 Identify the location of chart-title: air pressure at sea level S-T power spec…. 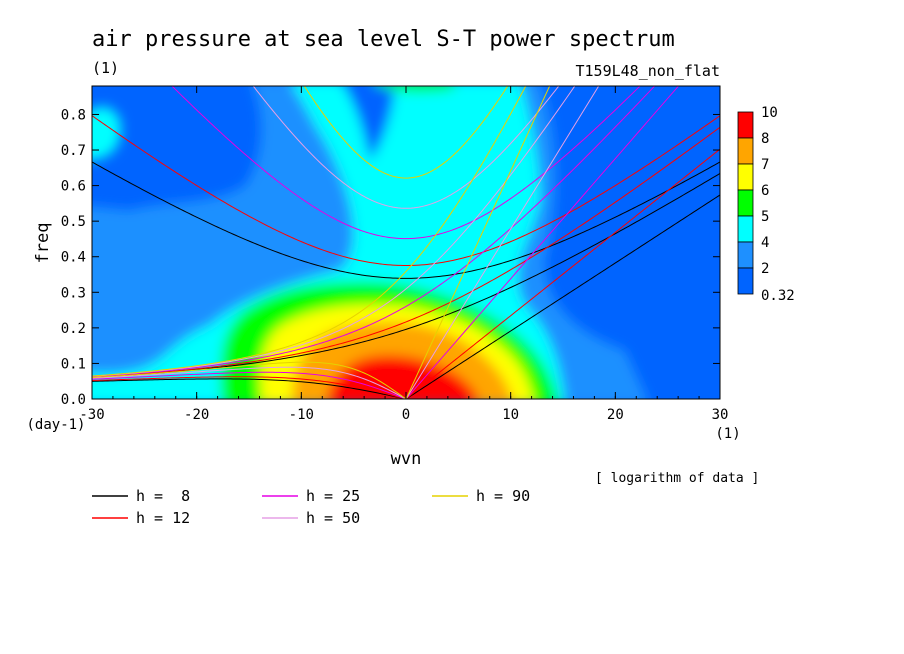
(383, 39).